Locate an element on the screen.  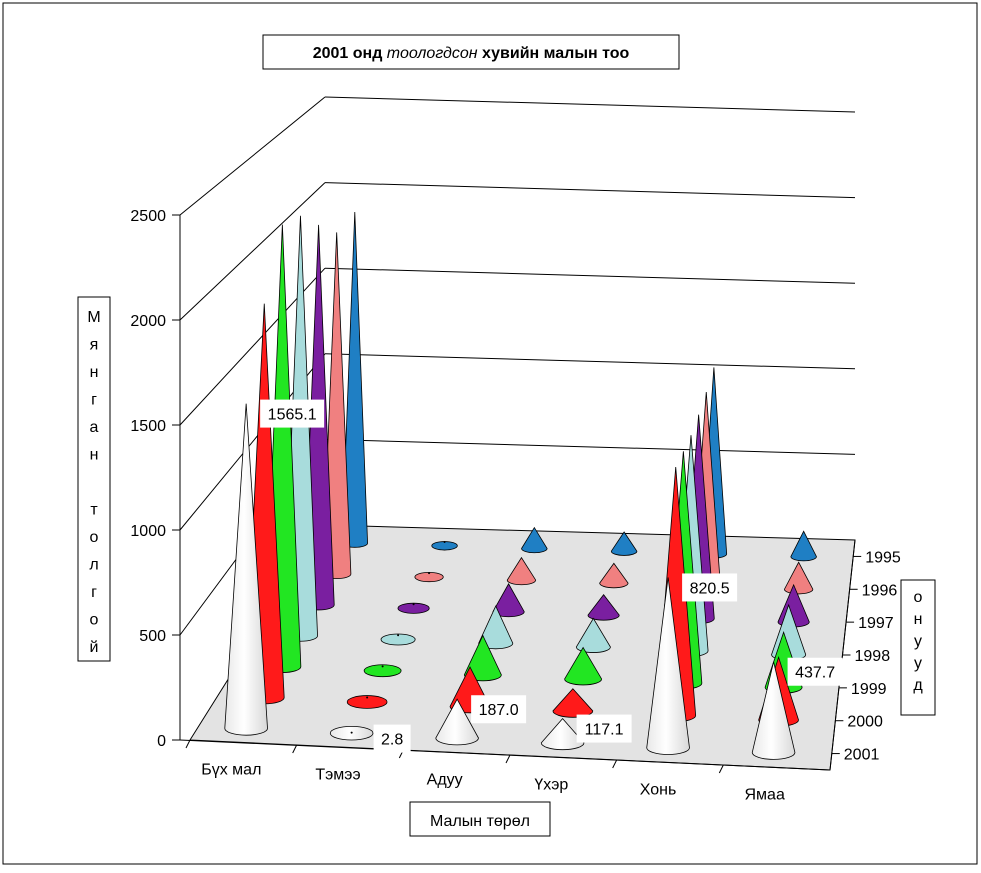
y-tick-label: 2500 is located at coordinates (148, 216).